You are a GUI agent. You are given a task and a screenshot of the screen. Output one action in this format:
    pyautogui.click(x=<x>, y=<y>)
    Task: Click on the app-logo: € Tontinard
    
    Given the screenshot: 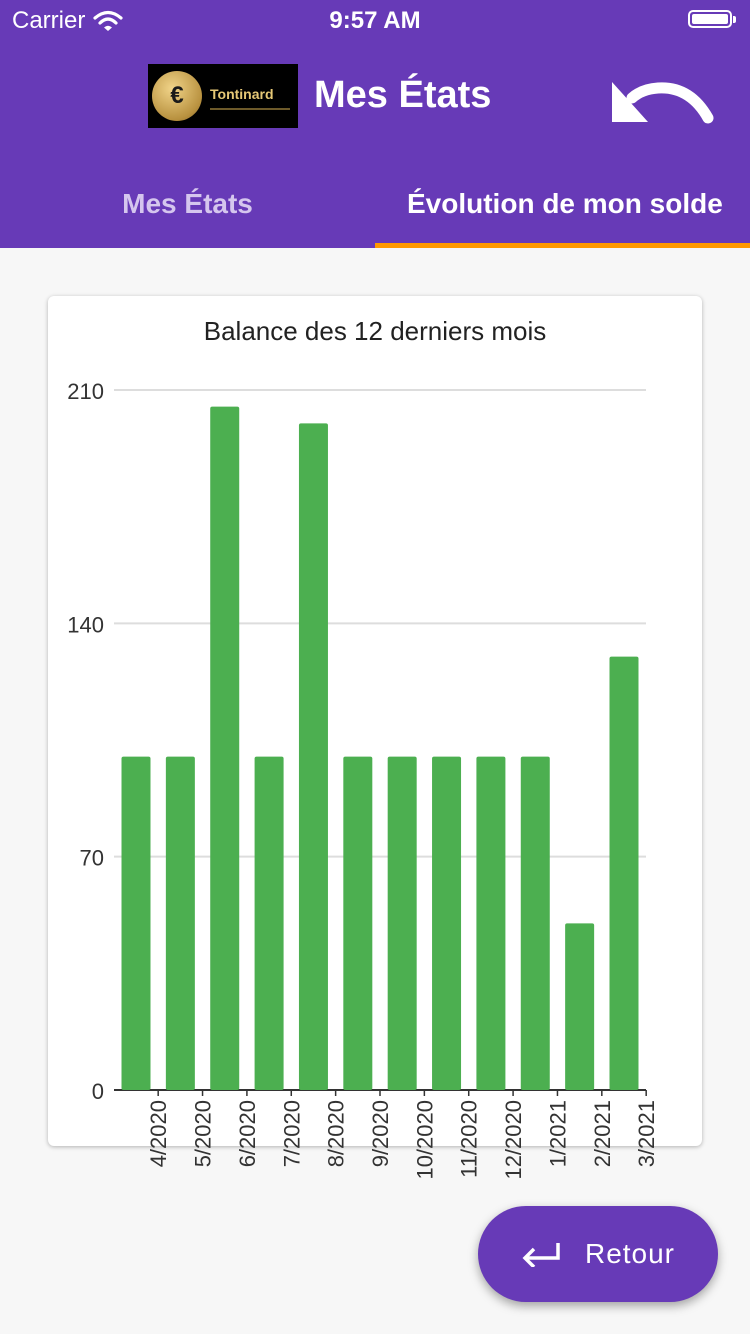 What is the action you would take?
    pyautogui.click(x=223, y=96)
    